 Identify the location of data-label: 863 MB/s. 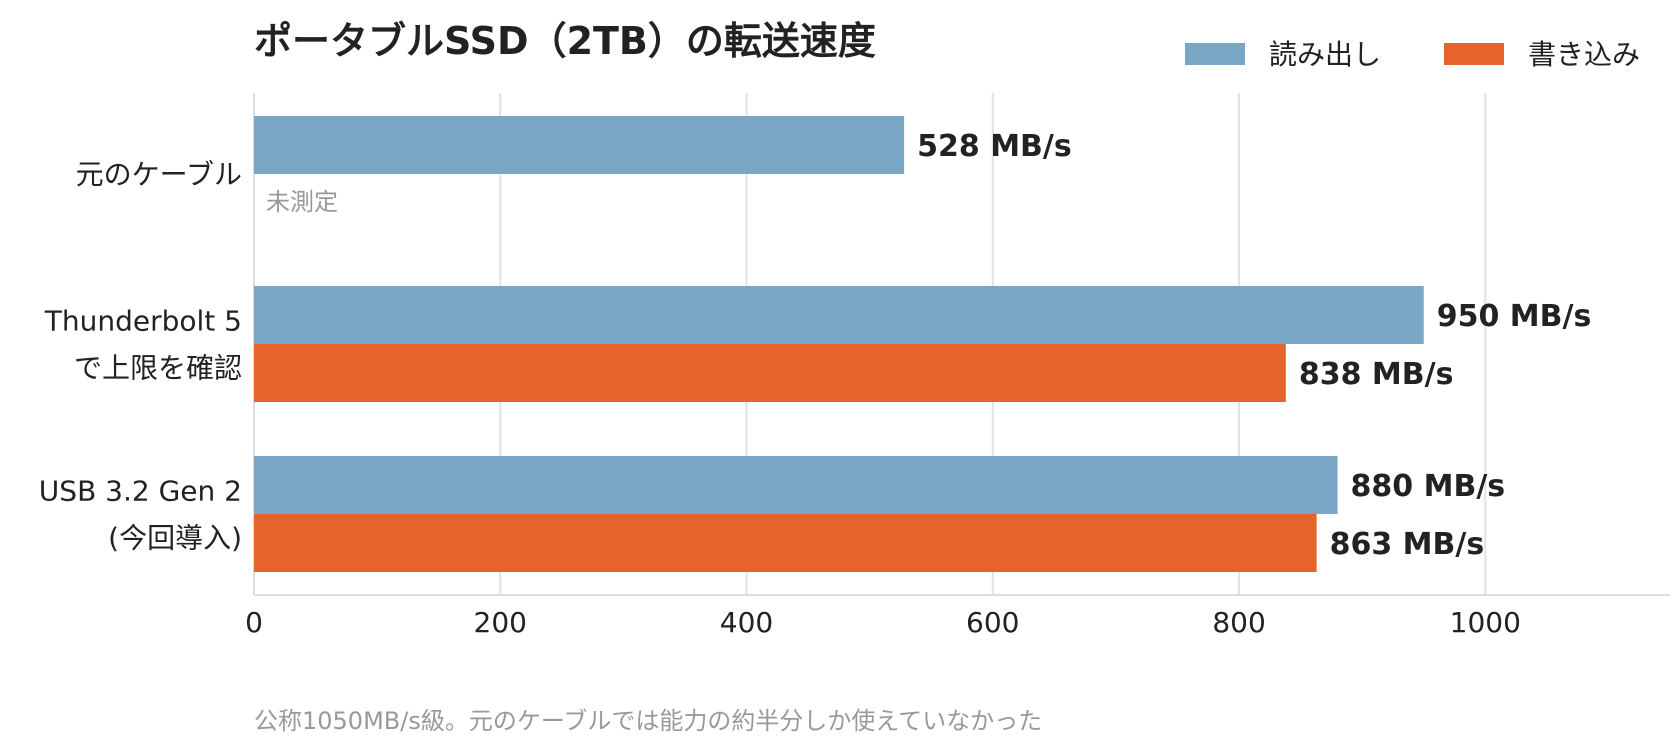
(1407, 544).